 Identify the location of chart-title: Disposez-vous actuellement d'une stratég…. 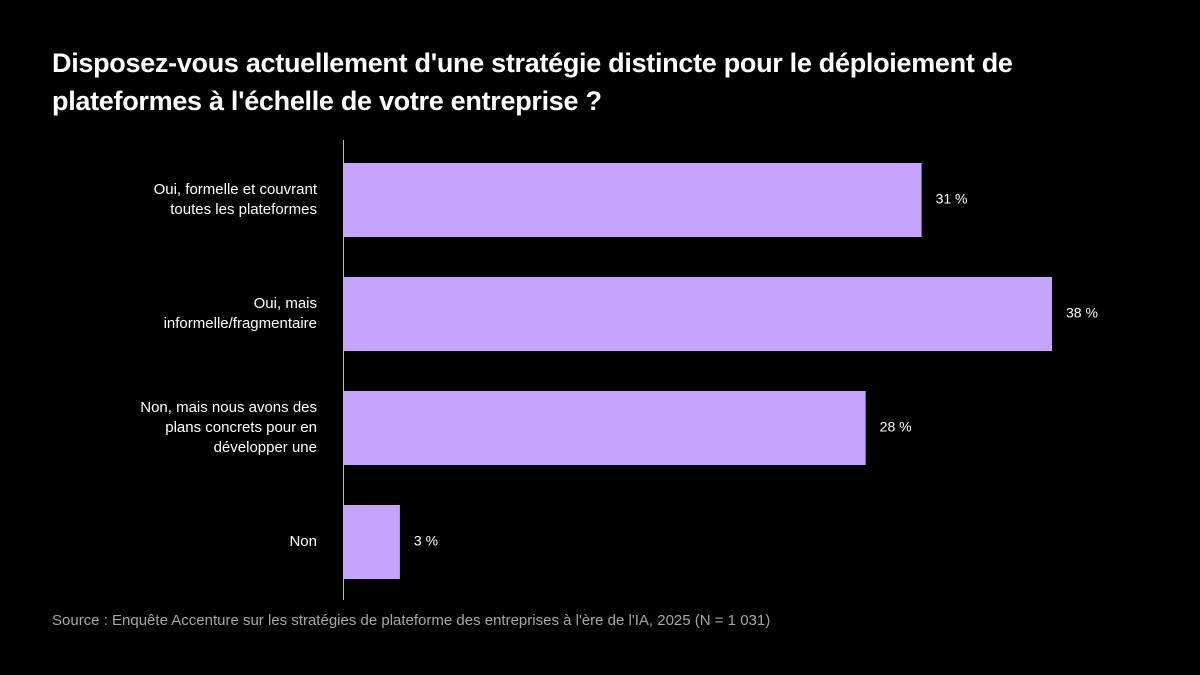
(532, 82).